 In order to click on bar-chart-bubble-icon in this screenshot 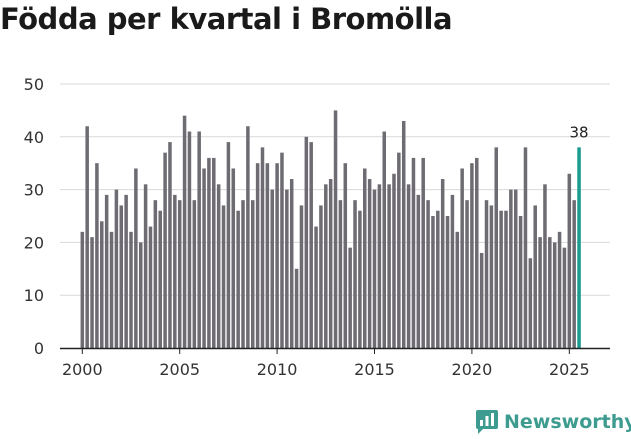, I will do `click(487, 422)`.